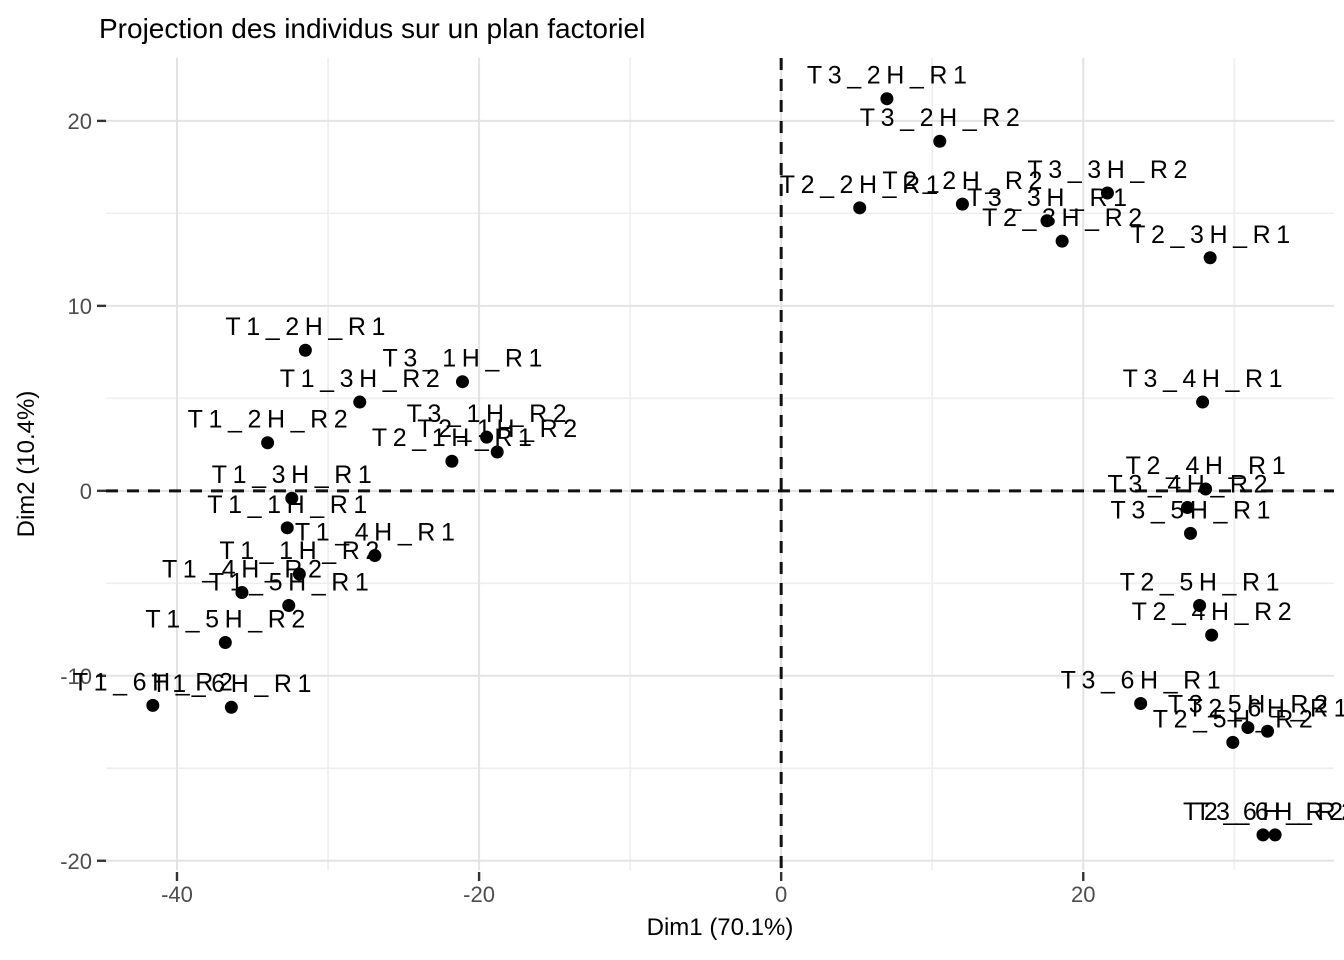 This screenshot has height=960, width=1344. Describe the element at coordinates (497, 452) in the screenshot. I see `data-point-T2_1H_R2` at that location.